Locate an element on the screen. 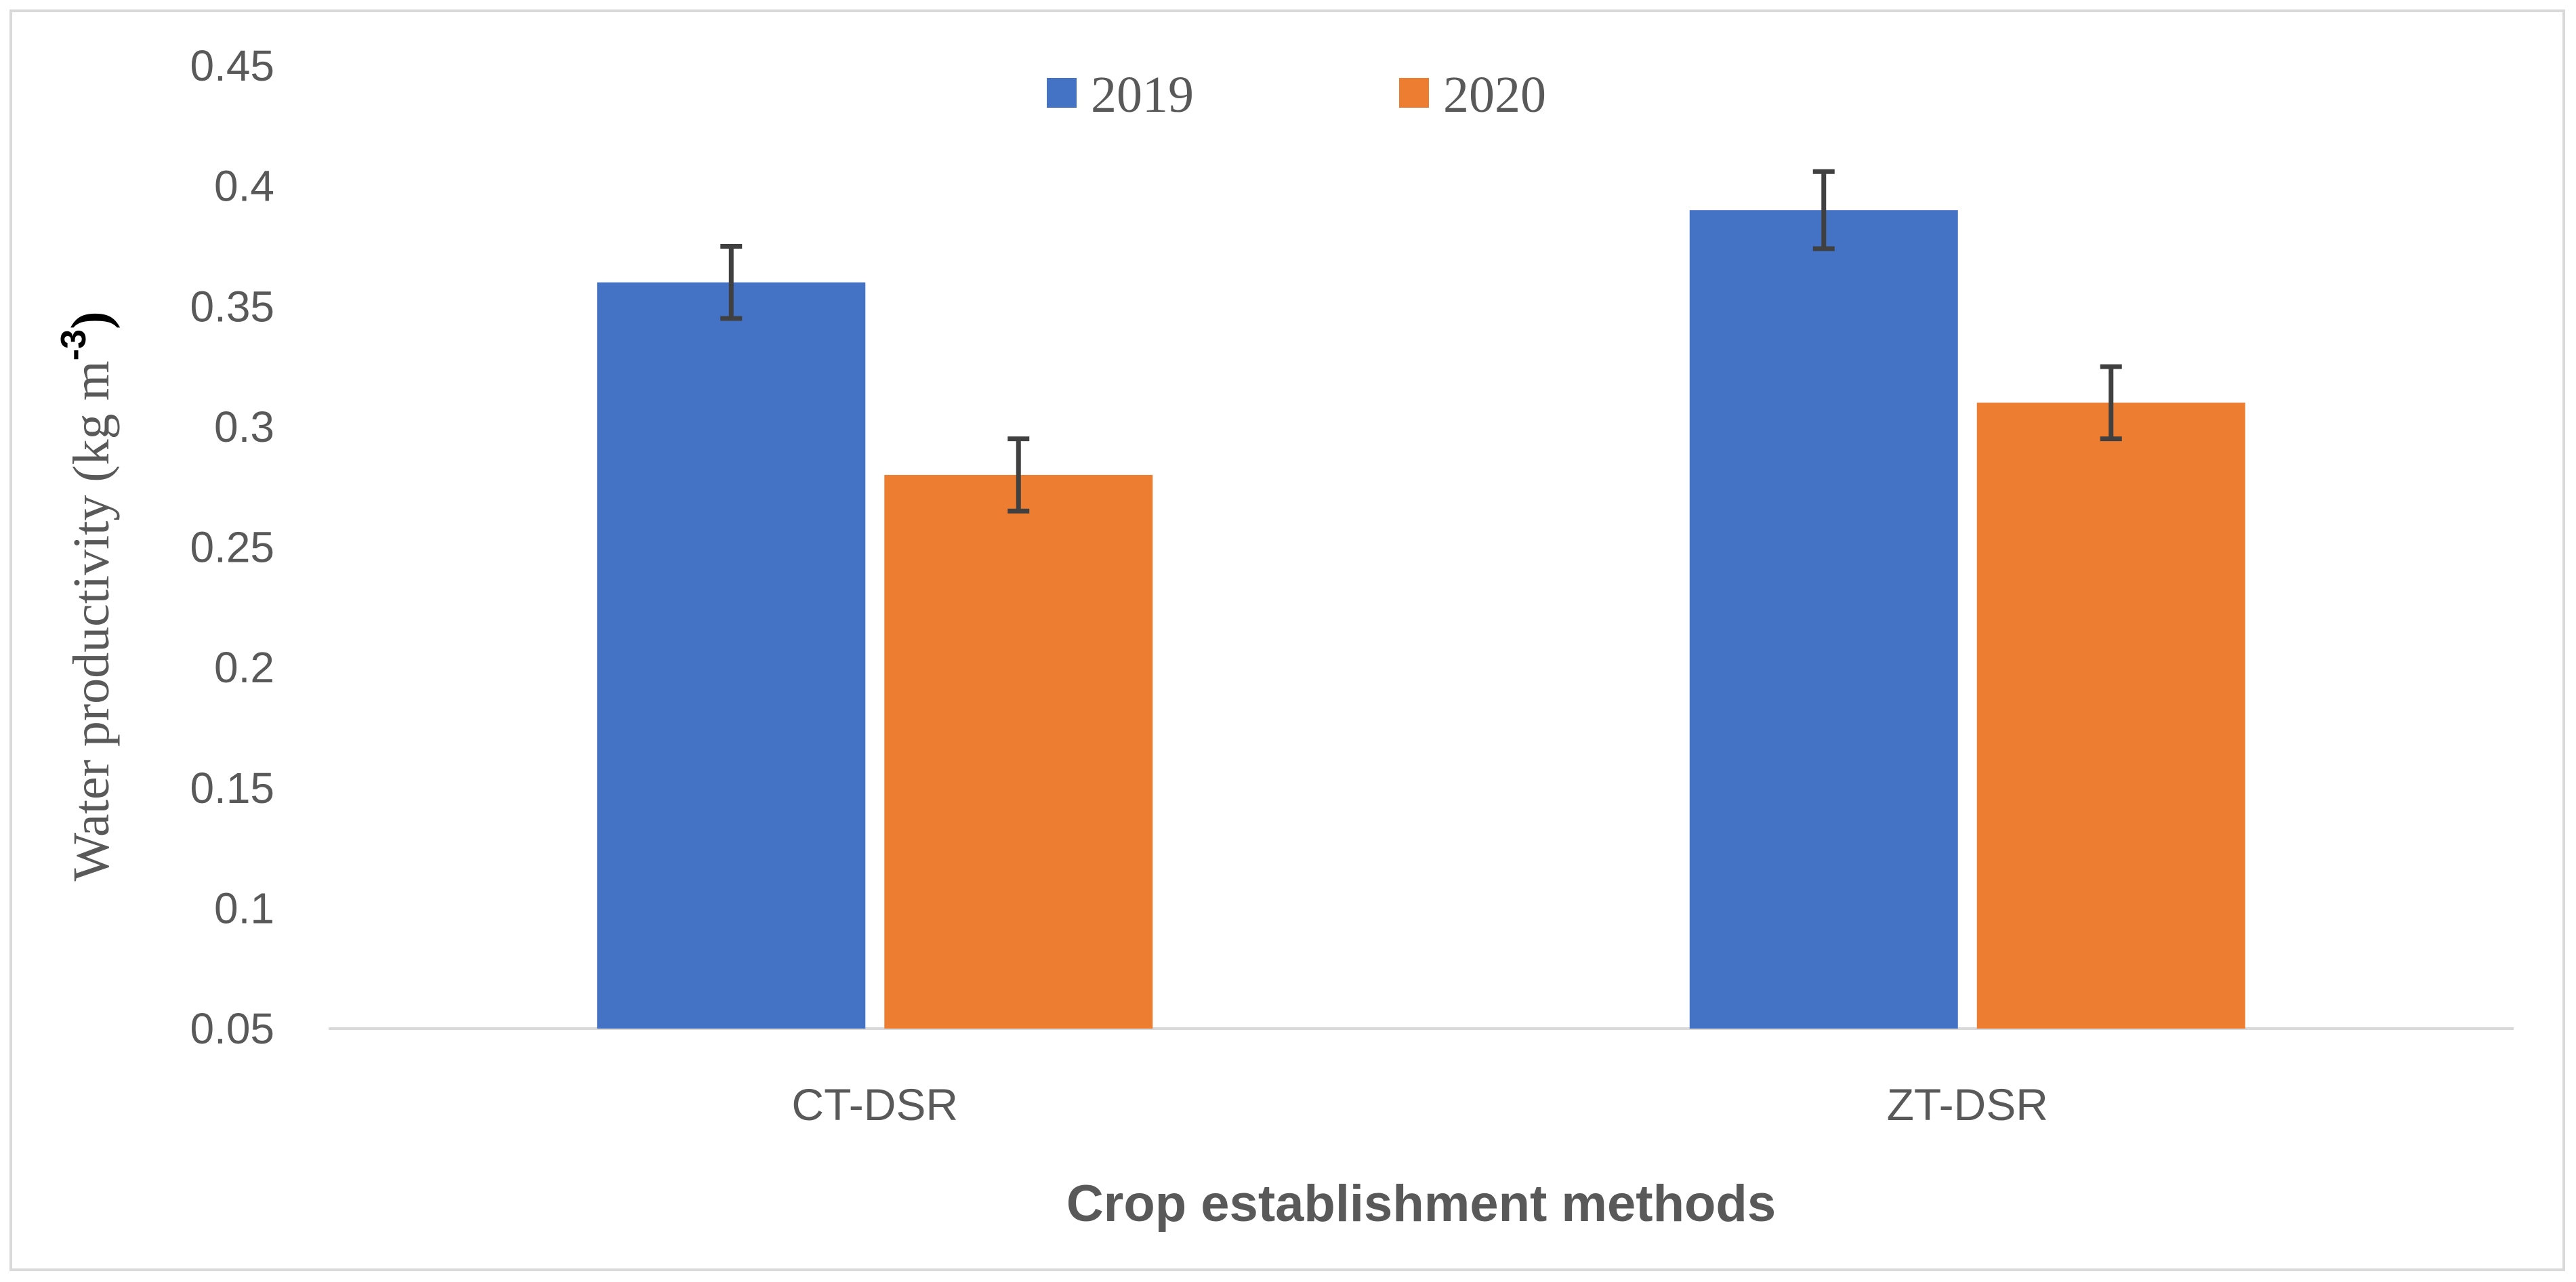 Image resolution: width=2576 pixels, height=1282 pixels. category-label-zt-dsr: ZT-DSR is located at coordinates (1967, 1104).